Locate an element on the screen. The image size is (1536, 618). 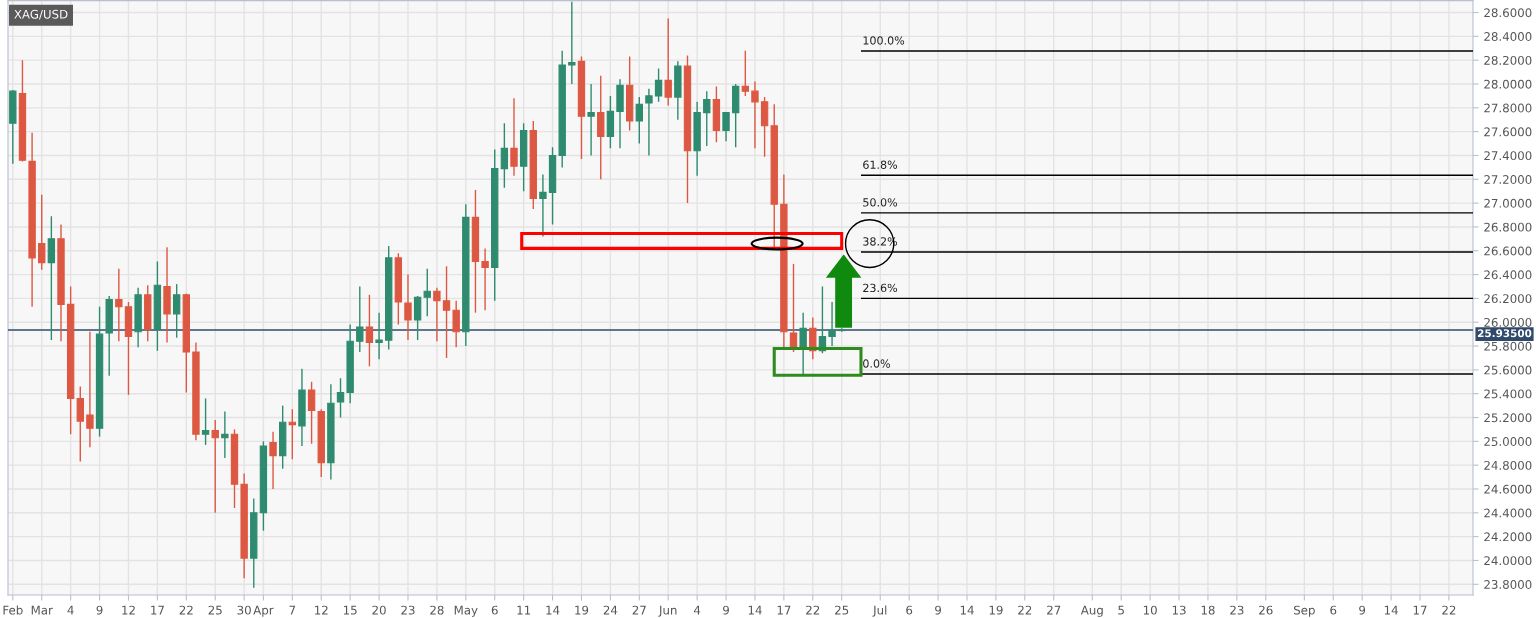
y-tick-label: 26.6000 is located at coordinates (1508, 251).